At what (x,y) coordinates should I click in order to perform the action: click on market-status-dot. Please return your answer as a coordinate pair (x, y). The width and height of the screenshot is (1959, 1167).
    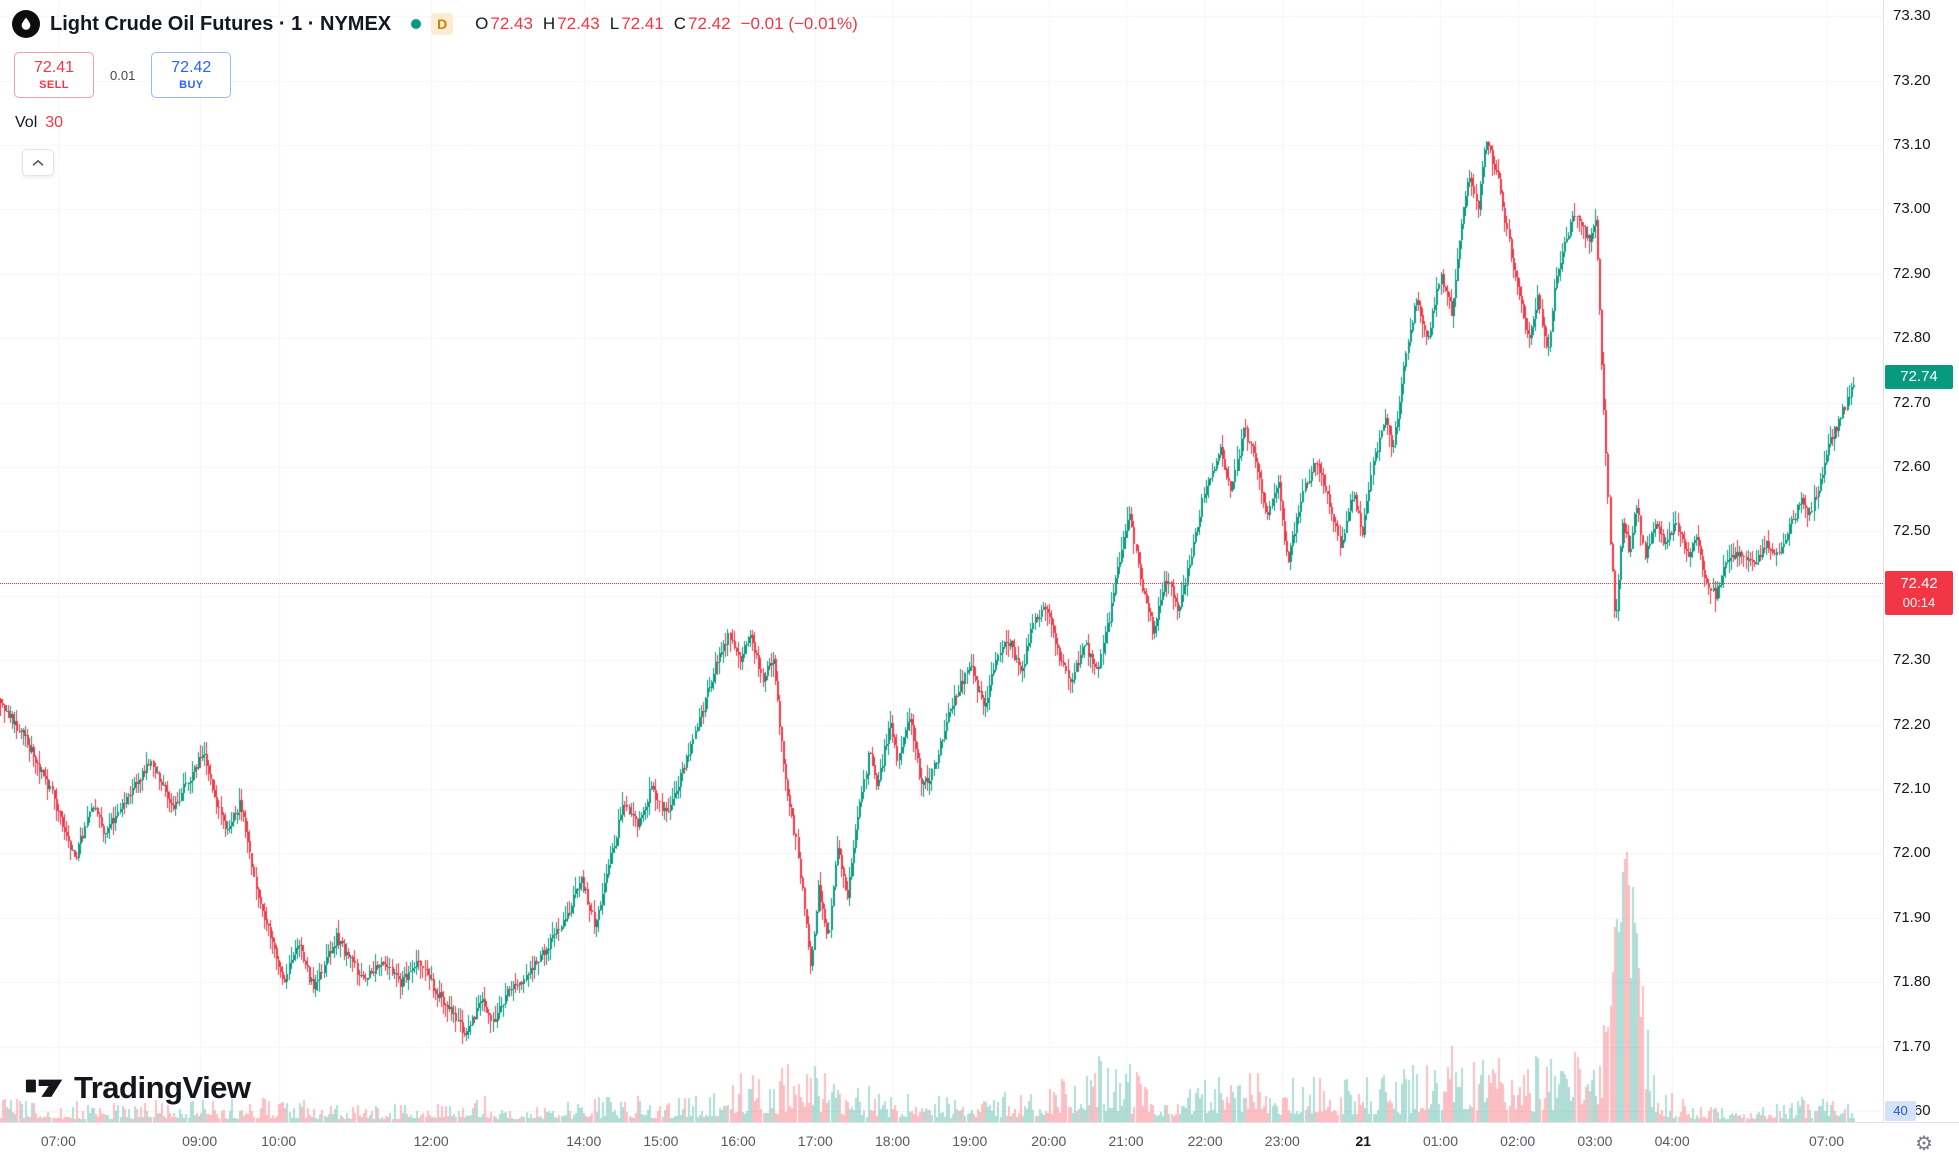
    Looking at the image, I should click on (416, 24).